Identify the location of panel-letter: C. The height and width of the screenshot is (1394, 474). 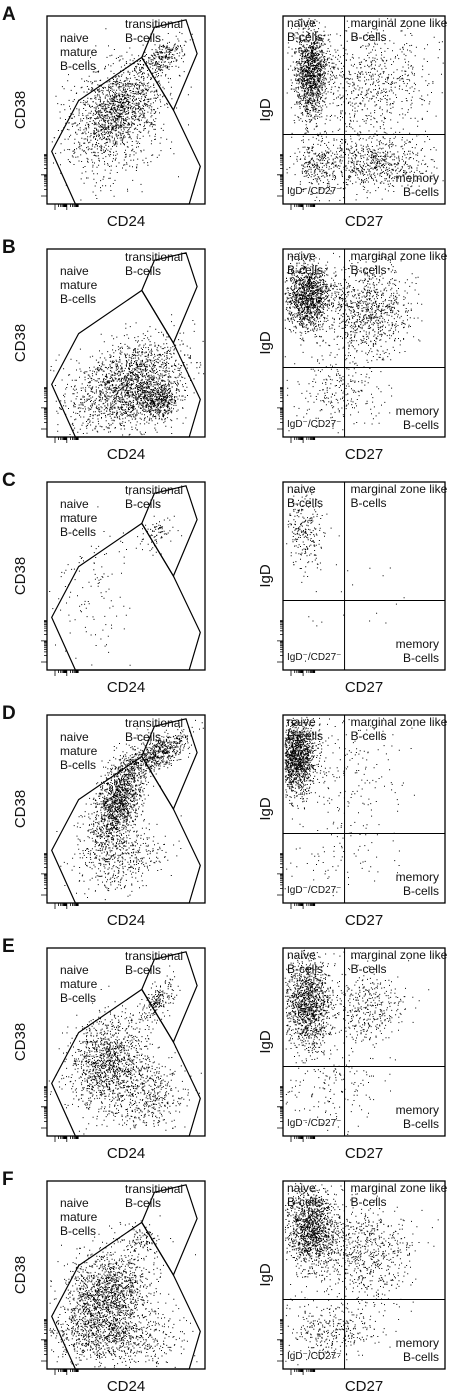
(9, 480).